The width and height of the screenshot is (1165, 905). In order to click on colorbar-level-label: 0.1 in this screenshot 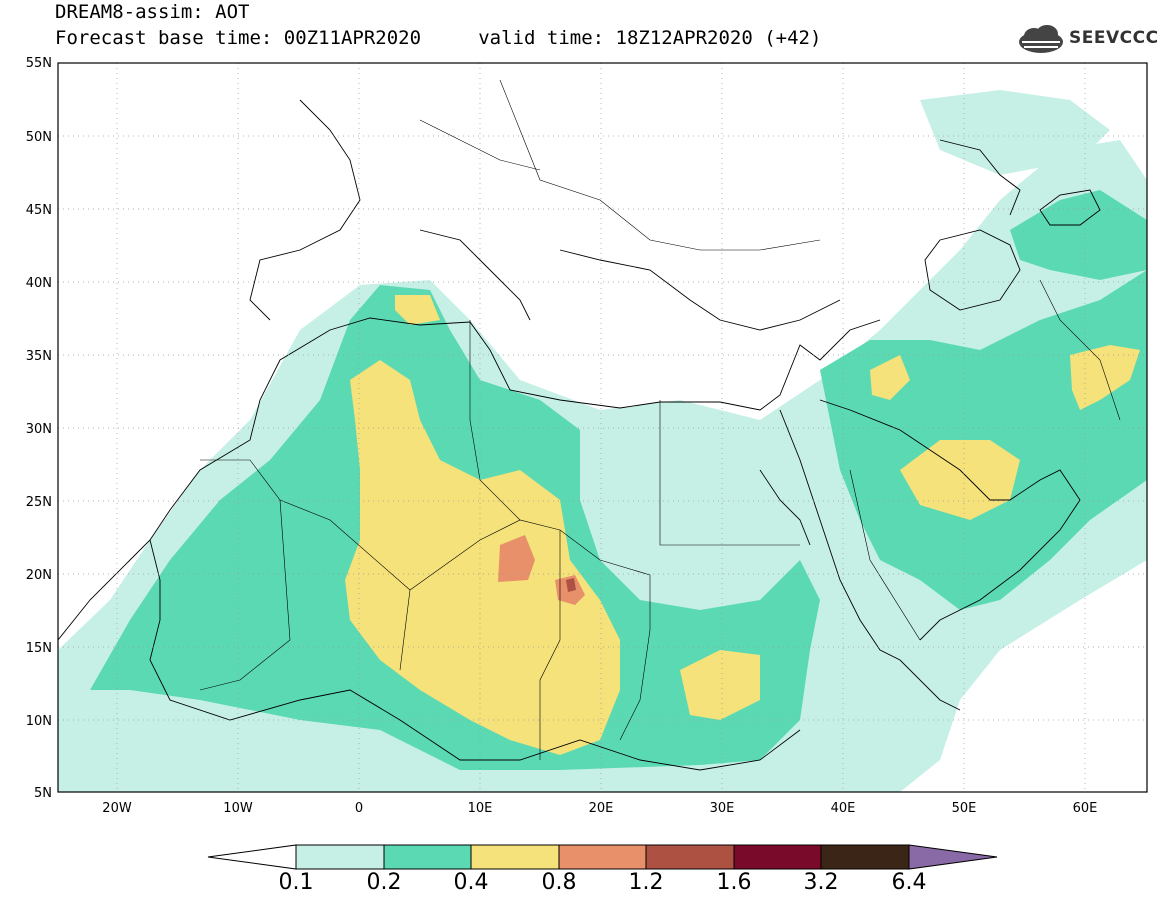, I will do `click(296, 882)`.